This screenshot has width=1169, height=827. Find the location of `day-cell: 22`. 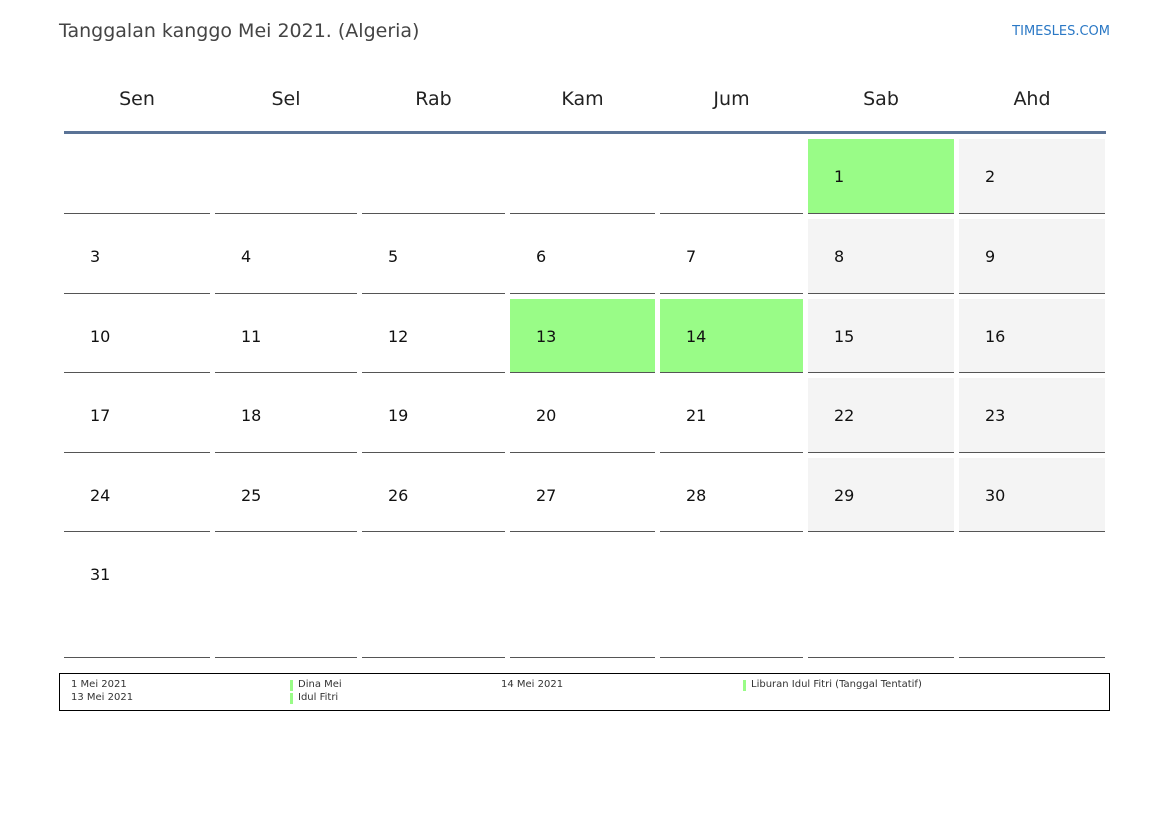

day-cell: 22 is located at coordinates (881, 415).